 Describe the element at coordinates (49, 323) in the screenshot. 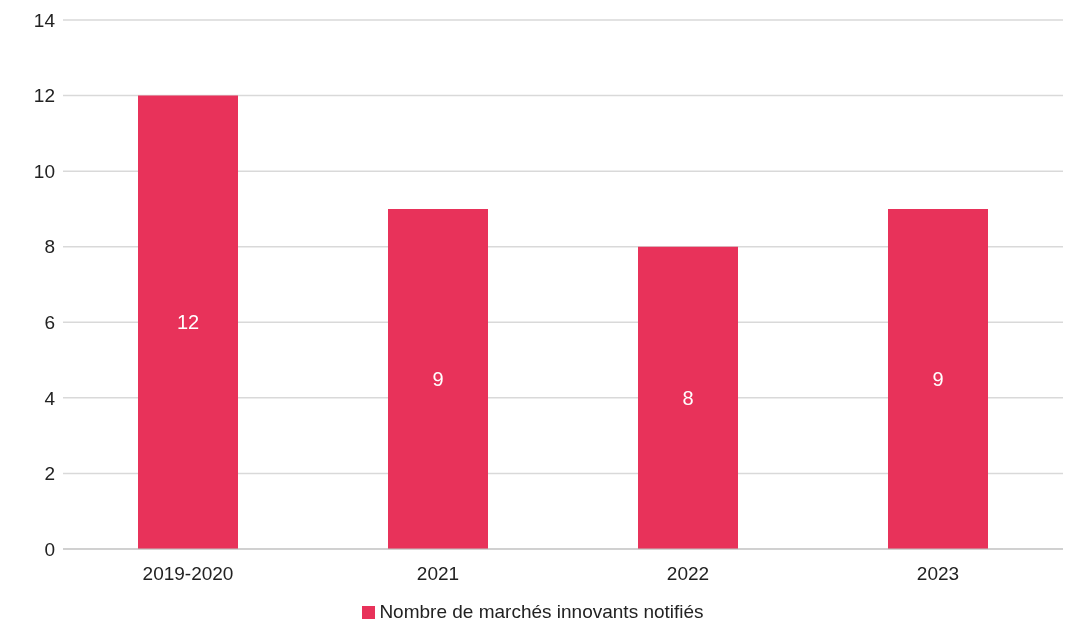

I see `y-tick-label: 6` at that location.